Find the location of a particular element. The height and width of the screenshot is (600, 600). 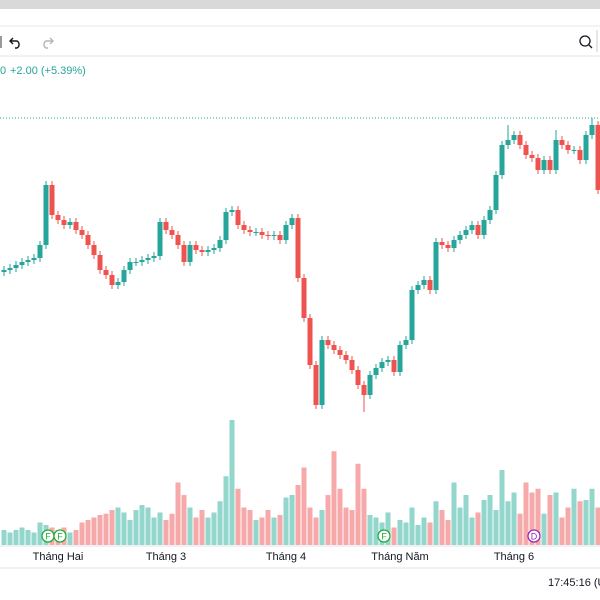

price-change: +2.00 (+5.39%) is located at coordinates (48, 71).